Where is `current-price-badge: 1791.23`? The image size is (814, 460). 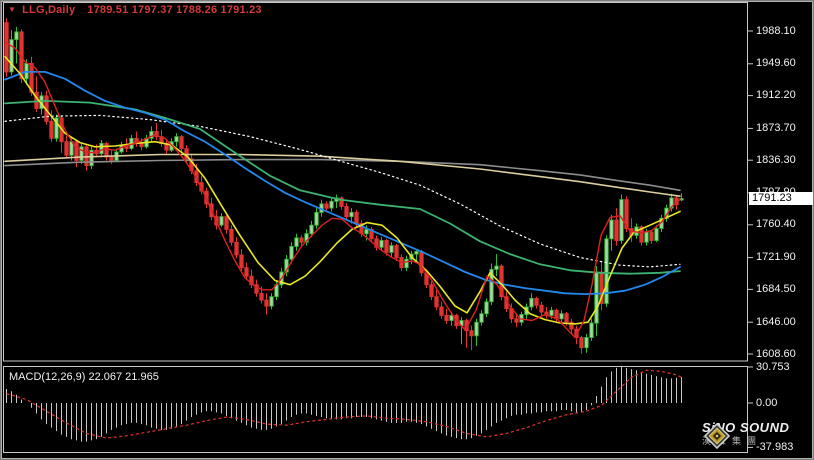
current-price-badge: 1791.23 is located at coordinates (781, 198).